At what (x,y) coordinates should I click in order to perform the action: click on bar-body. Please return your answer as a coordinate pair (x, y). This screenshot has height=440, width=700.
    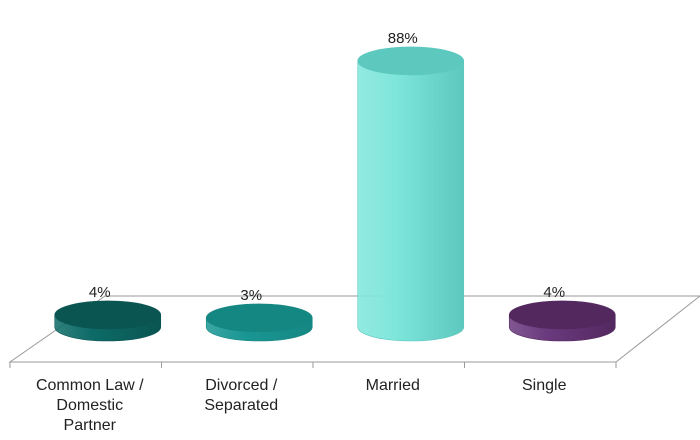
    Looking at the image, I should click on (411, 201).